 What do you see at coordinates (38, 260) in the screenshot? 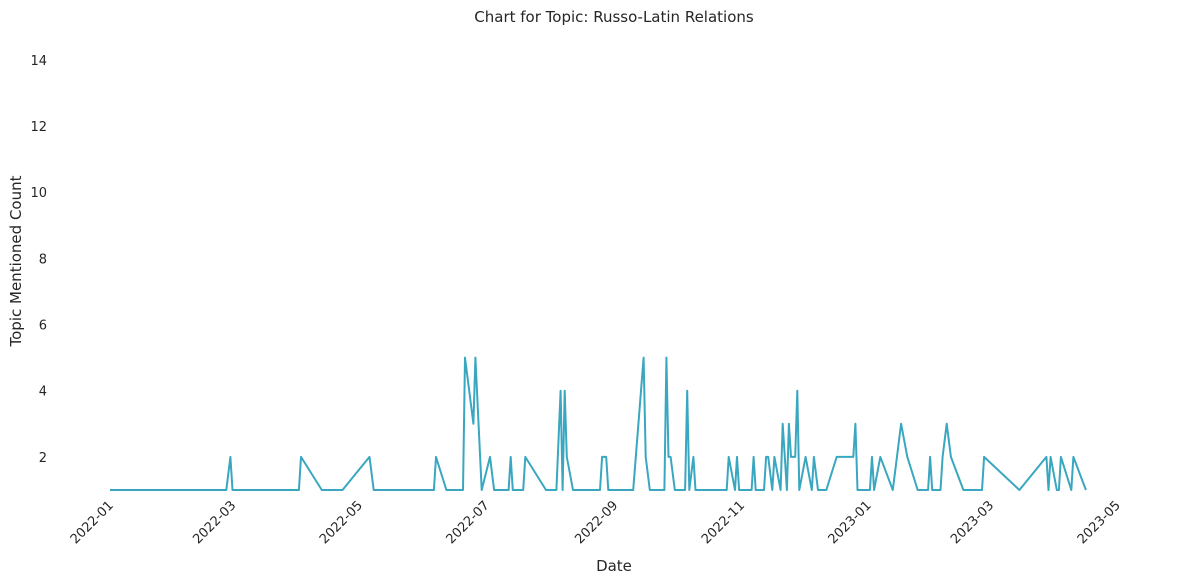
I see `y-axis-ticks: 2 4 6 8 10 12 14` at bounding box center [38, 260].